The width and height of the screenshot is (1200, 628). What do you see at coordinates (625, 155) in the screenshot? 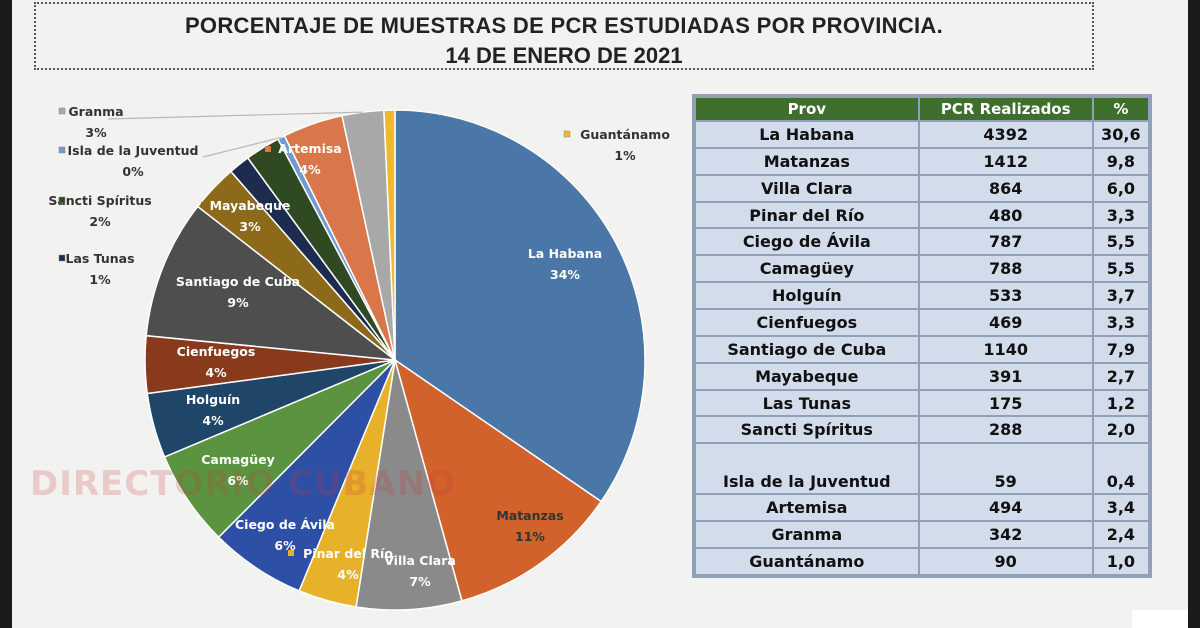
I see `slice-percent-label: 1%` at bounding box center [625, 155].